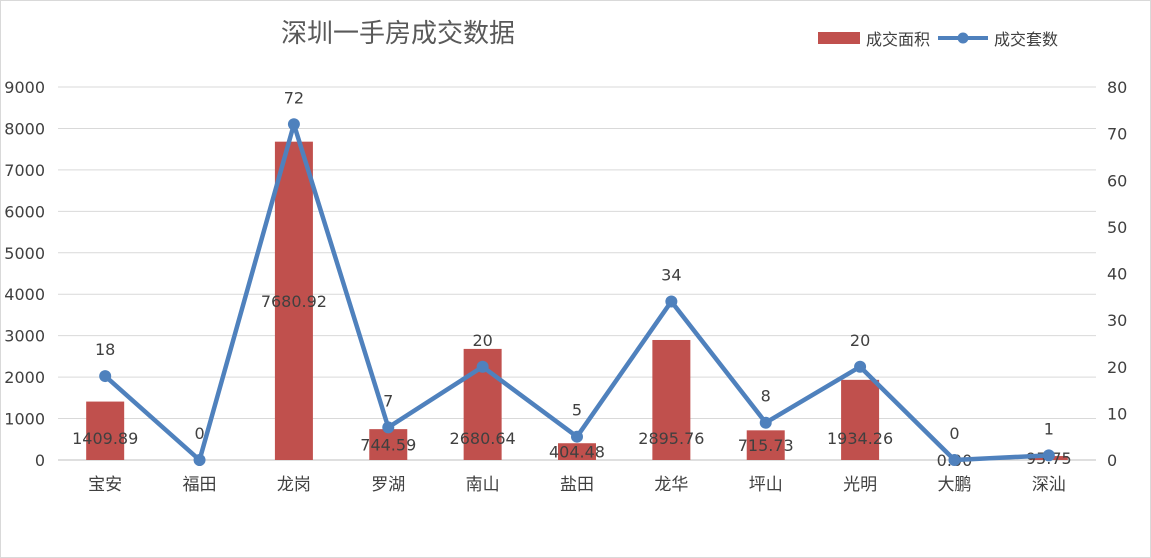 The height and width of the screenshot is (558, 1151). I want to click on legend-label-count: 成交套数, so click(1026, 39).